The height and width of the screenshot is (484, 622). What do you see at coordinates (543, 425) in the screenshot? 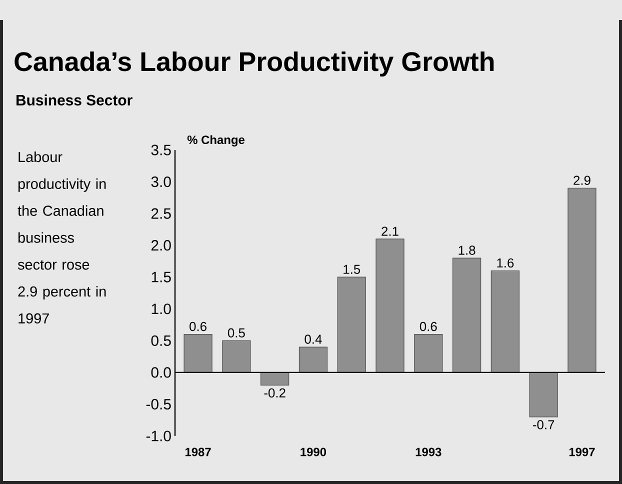
I see `data-label: -0.7` at bounding box center [543, 425].